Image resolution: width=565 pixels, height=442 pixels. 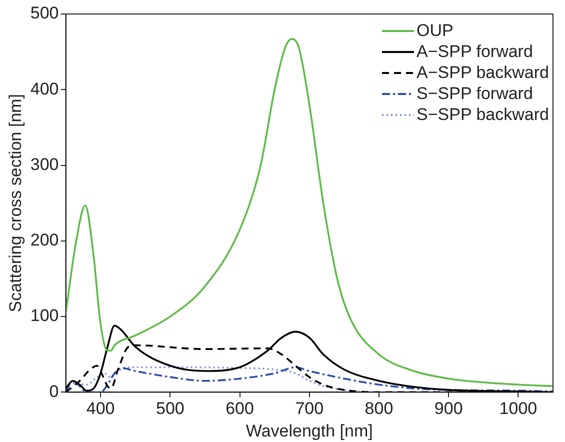 What do you see at coordinates (15, 203) in the screenshot?
I see `y-axis-title: Scattering cross section [nm]` at bounding box center [15, 203].